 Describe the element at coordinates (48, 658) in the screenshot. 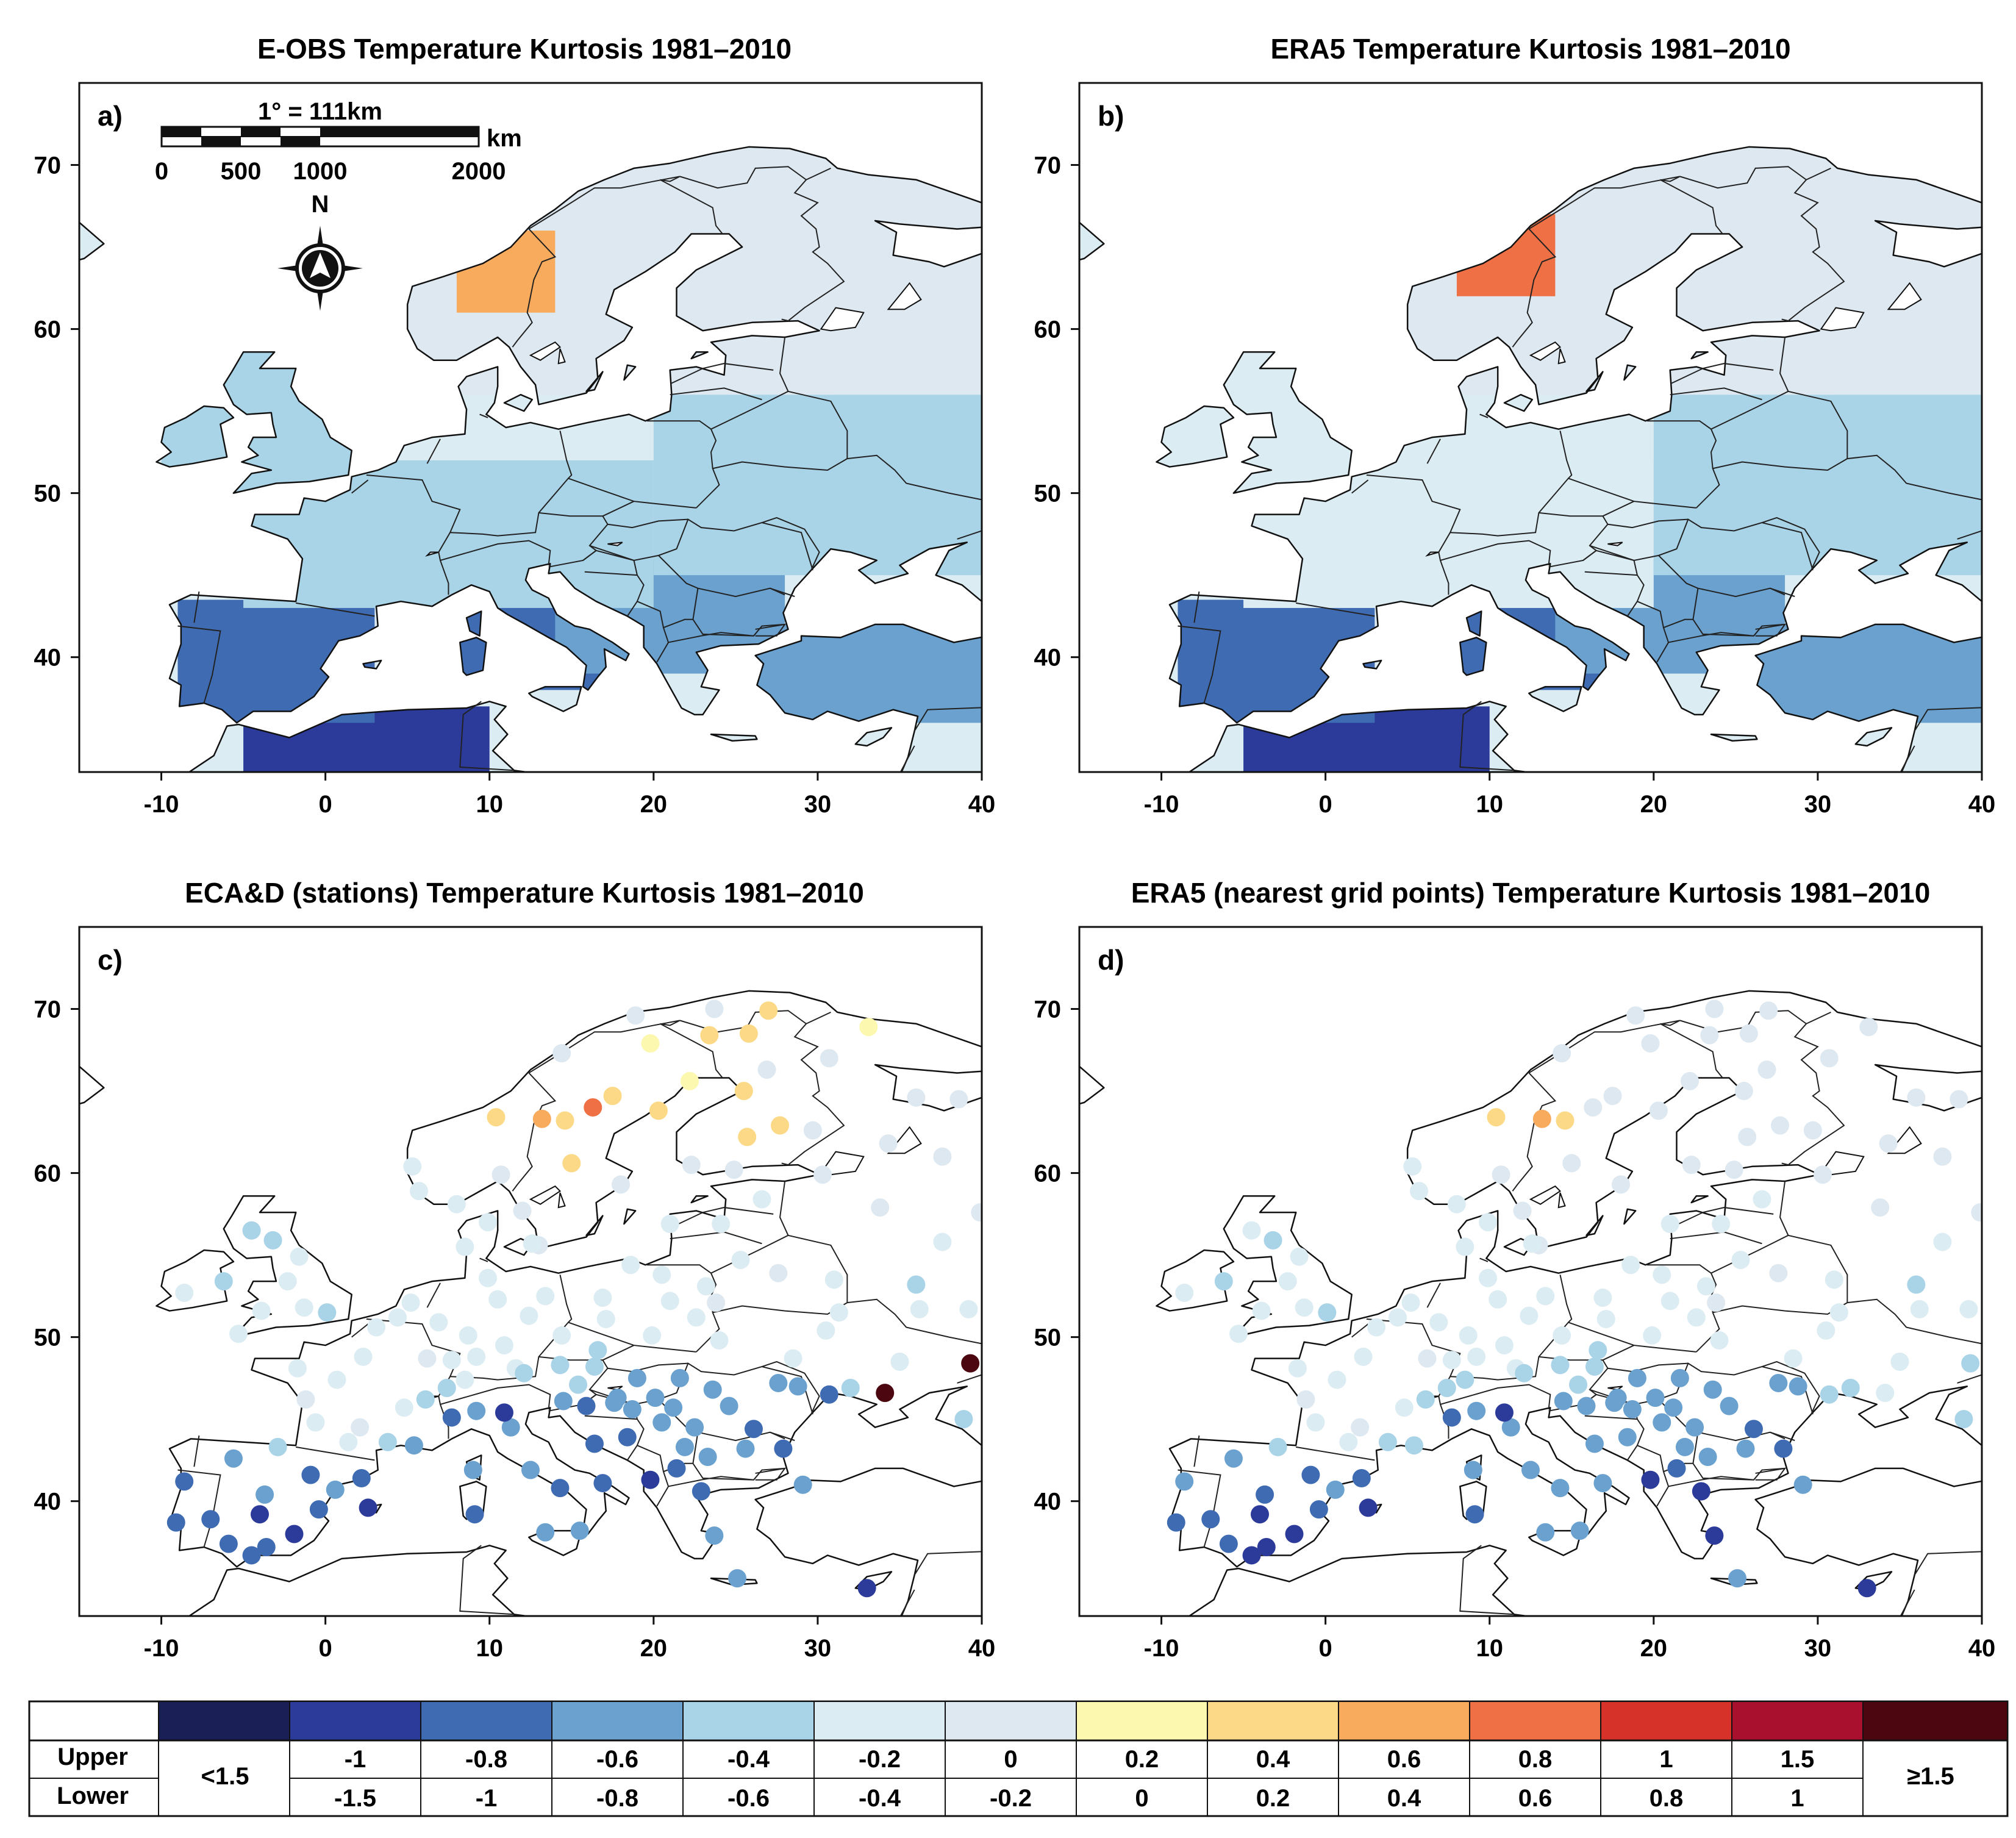

I see `y-tick-label: 40` at that location.